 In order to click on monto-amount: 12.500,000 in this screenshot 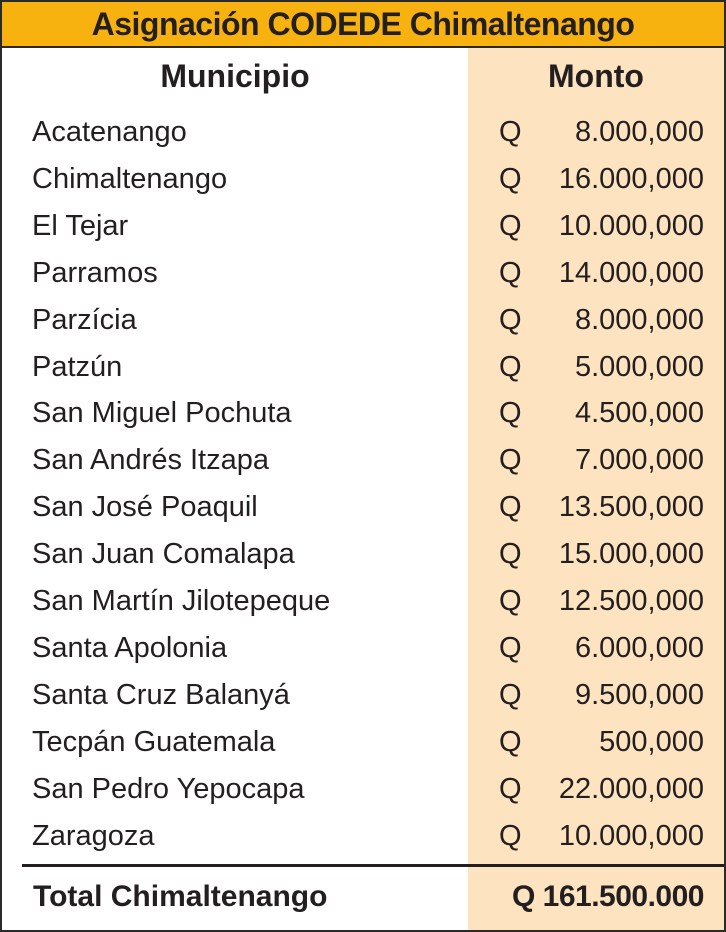, I will do `click(631, 601)`.